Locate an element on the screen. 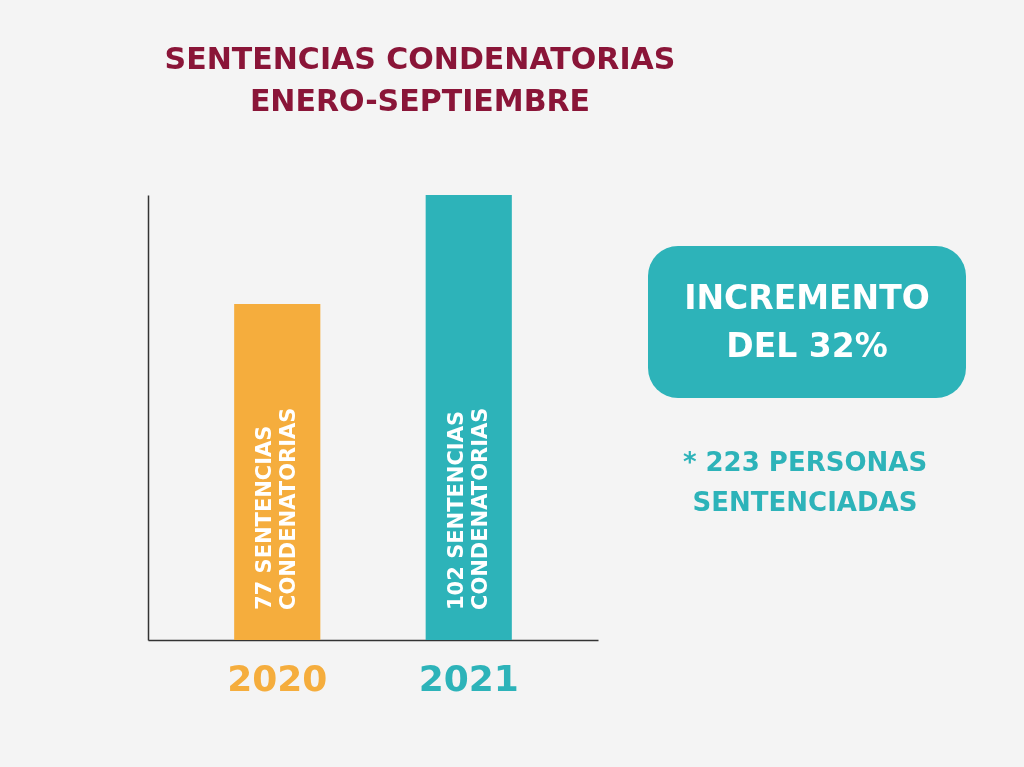  text: INCREMENTO DEL 32% is located at coordinates (807, 322).